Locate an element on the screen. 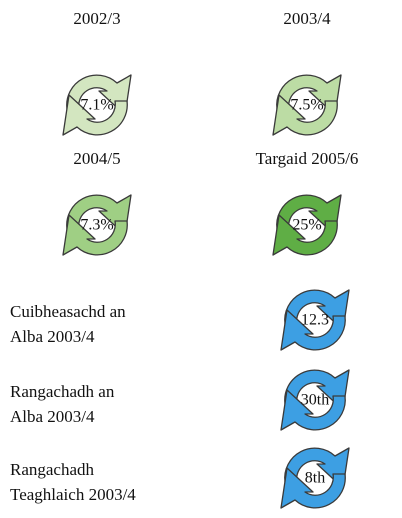 This screenshot has width=402, height=518. cycle-icon: 30th is located at coordinates (315, 400).